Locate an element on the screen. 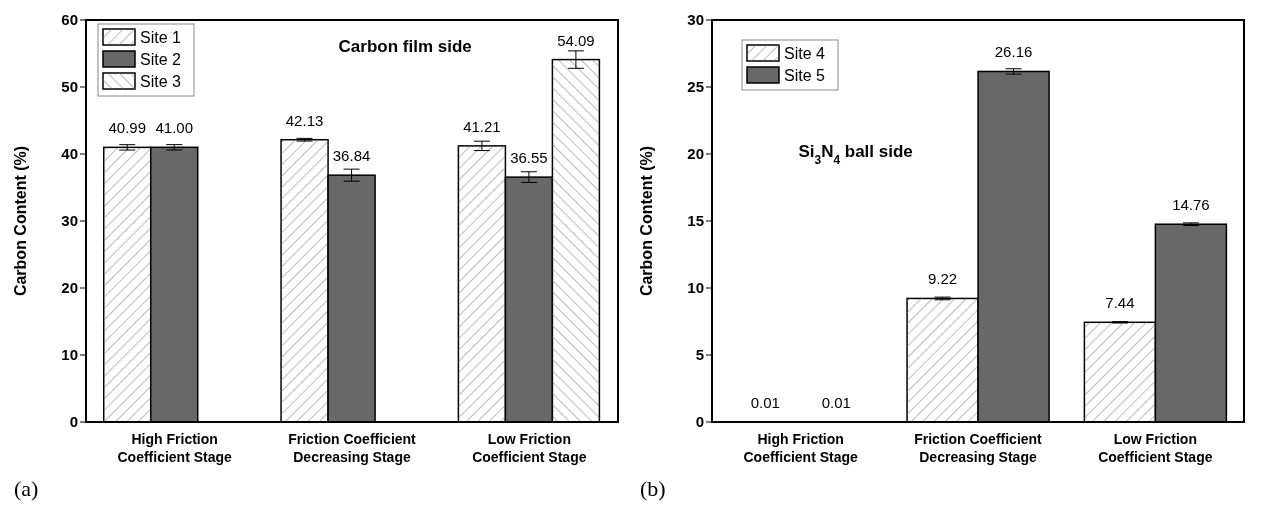 The width and height of the screenshot is (1265, 512). data-label: 54.09 is located at coordinates (576, 40).